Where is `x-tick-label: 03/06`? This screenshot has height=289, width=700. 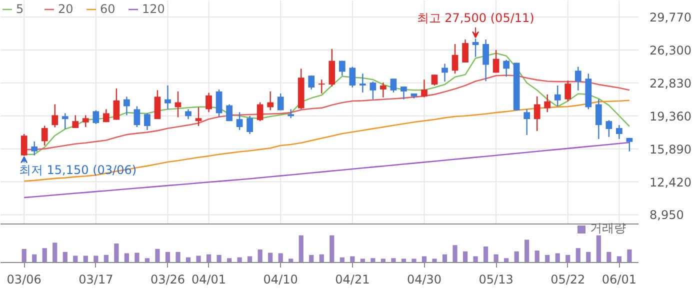 x-tick-label: 03/06 is located at coordinates (24, 279).